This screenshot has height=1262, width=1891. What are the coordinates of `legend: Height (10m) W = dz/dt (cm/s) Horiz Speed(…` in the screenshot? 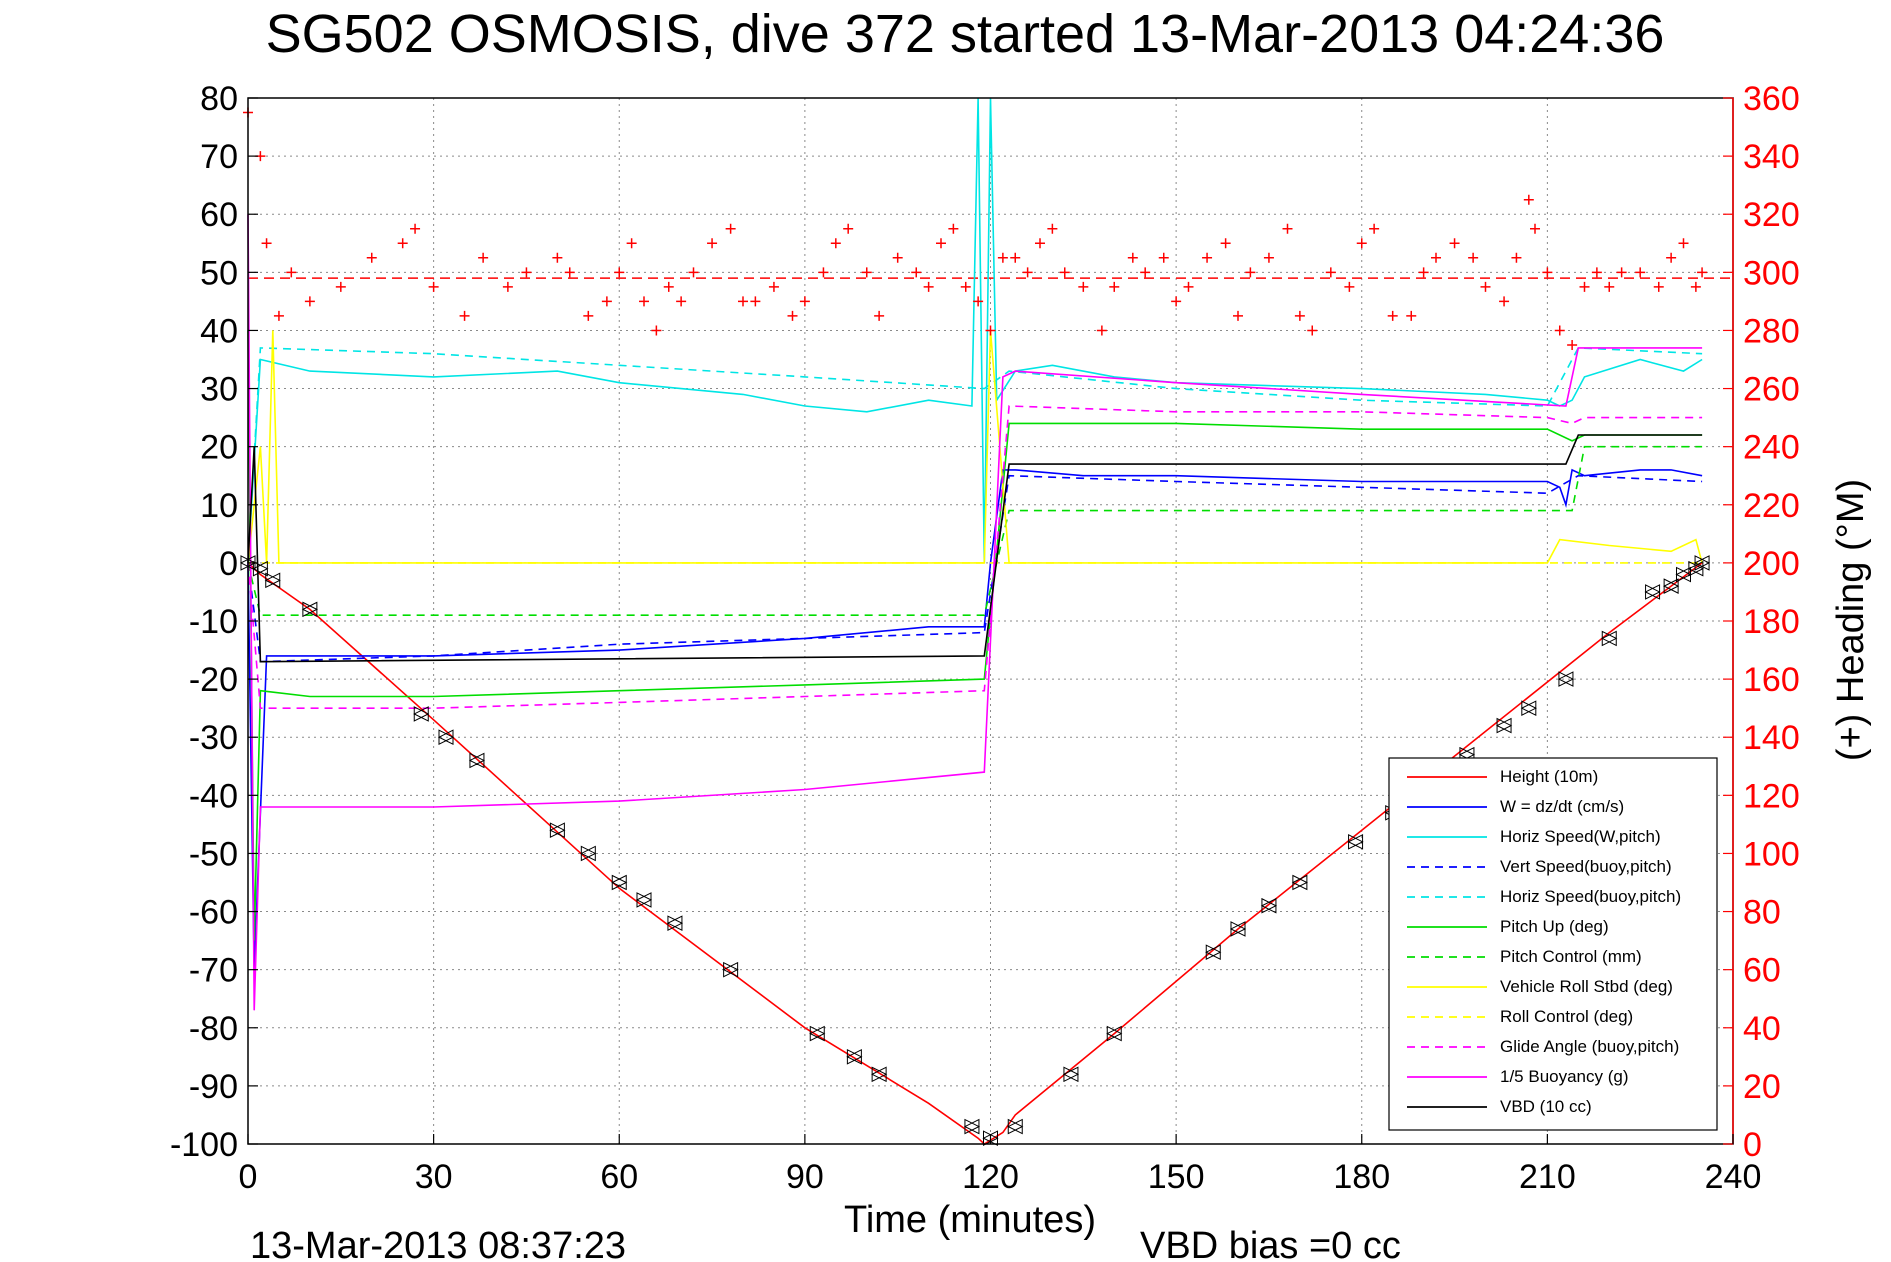 It's located at (1553, 944).